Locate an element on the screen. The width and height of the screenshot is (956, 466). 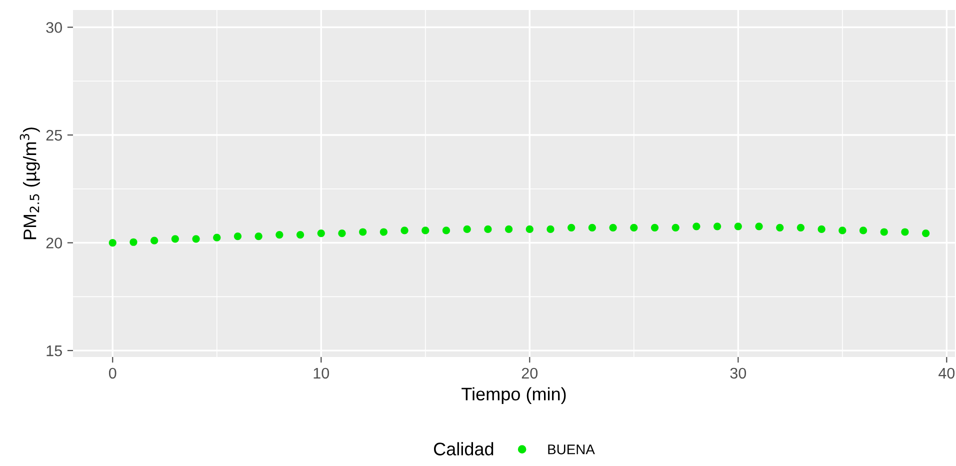
x-tick-label: 10 is located at coordinates (322, 373).